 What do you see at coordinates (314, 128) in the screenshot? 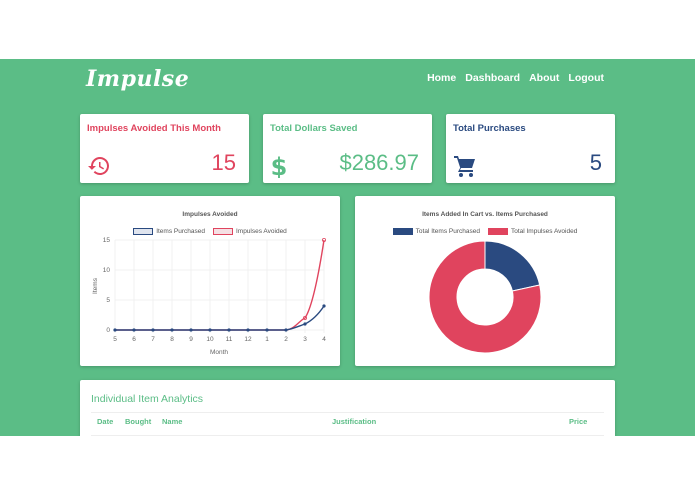
I see `stat-title: Total Dollars Saved` at bounding box center [314, 128].